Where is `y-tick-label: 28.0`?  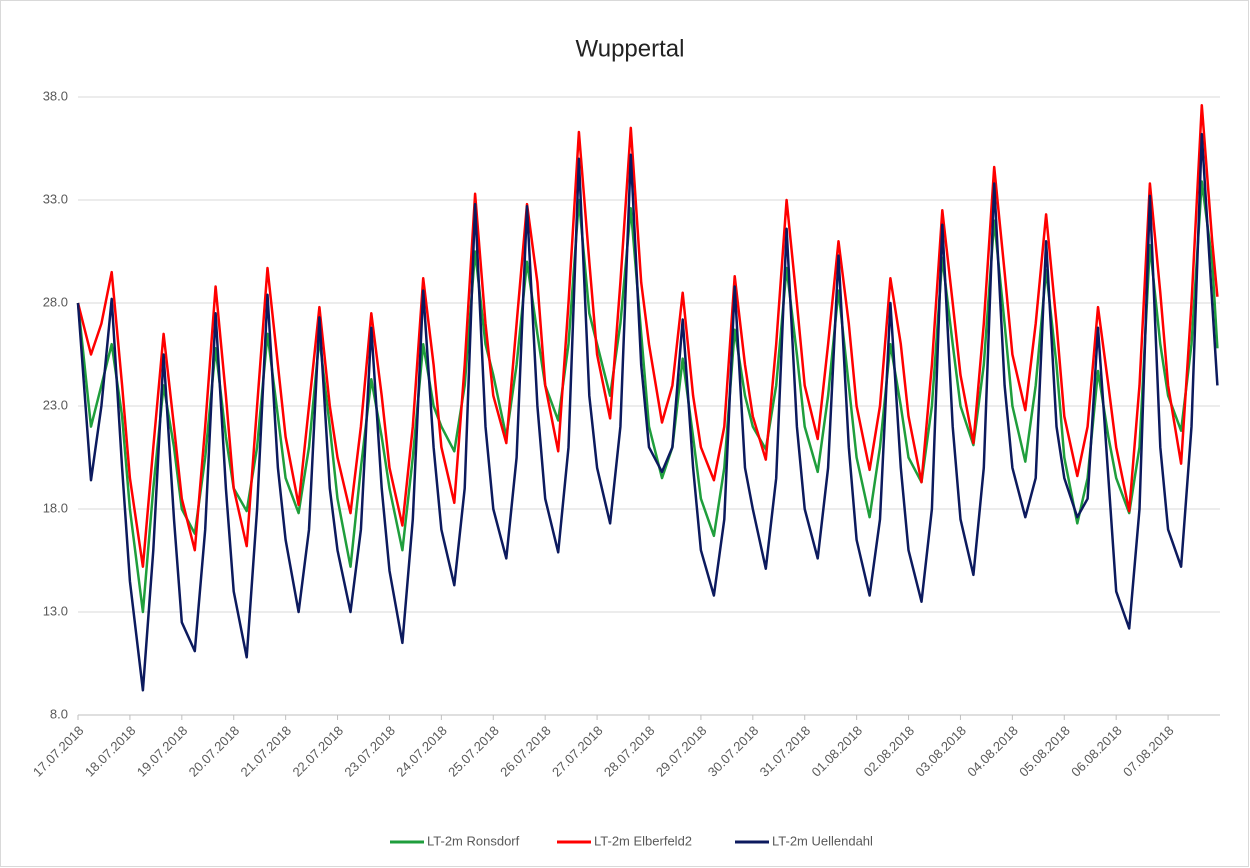 y-tick-label: 28.0 is located at coordinates (55, 301).